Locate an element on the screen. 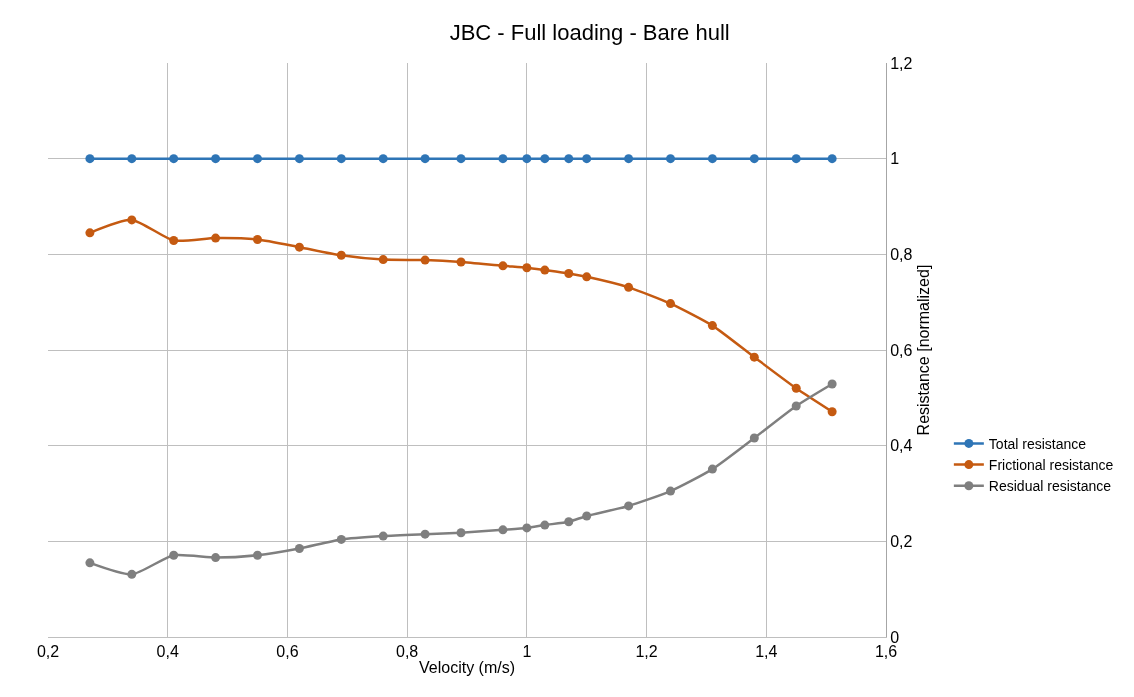  x-tick-label: 1,4 is located at coordinates (766, 652).